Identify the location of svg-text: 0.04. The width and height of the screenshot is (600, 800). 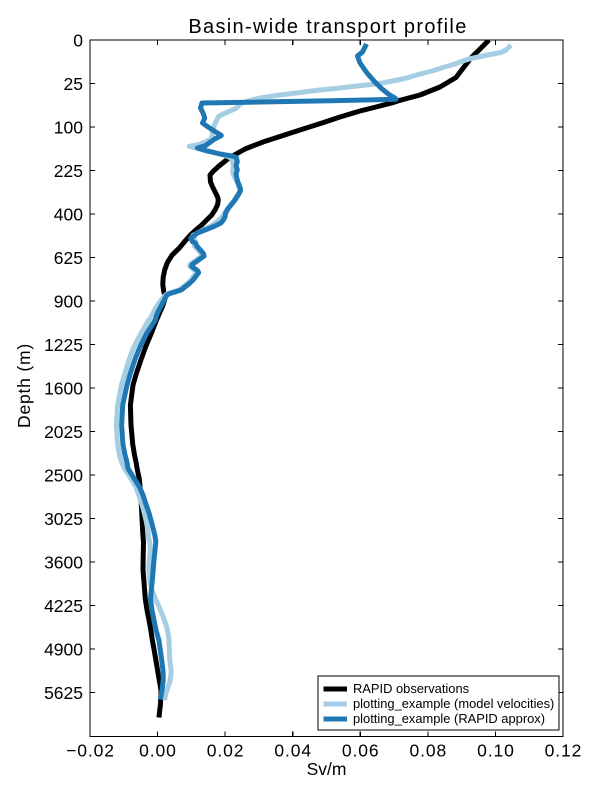
(293, 751).